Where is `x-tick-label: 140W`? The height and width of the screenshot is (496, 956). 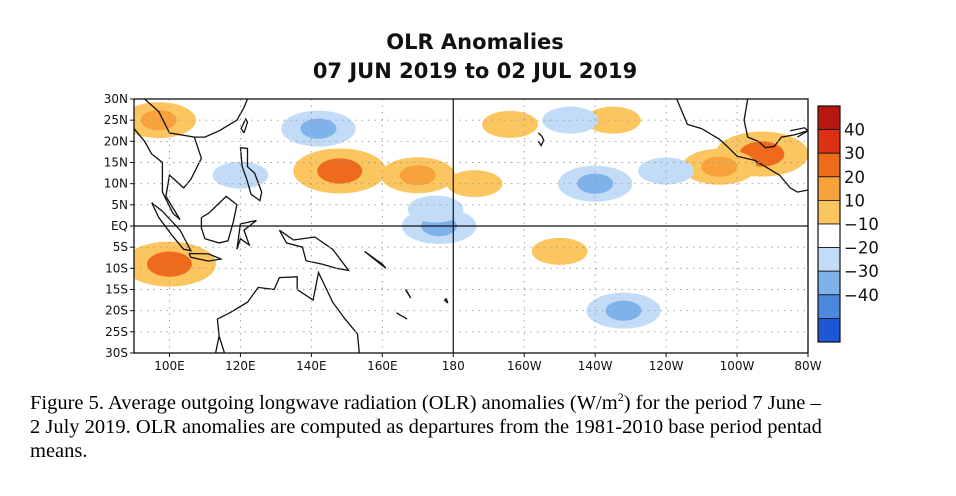
x-tick-label: 140W is located at coordinates (595, 366).